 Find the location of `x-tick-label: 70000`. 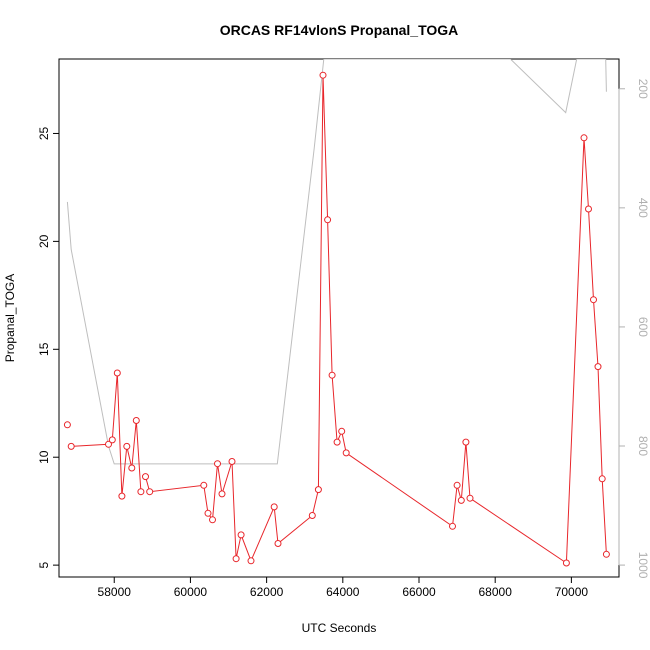

x-tick-label: 70000 is located at coordinates (572, 592).